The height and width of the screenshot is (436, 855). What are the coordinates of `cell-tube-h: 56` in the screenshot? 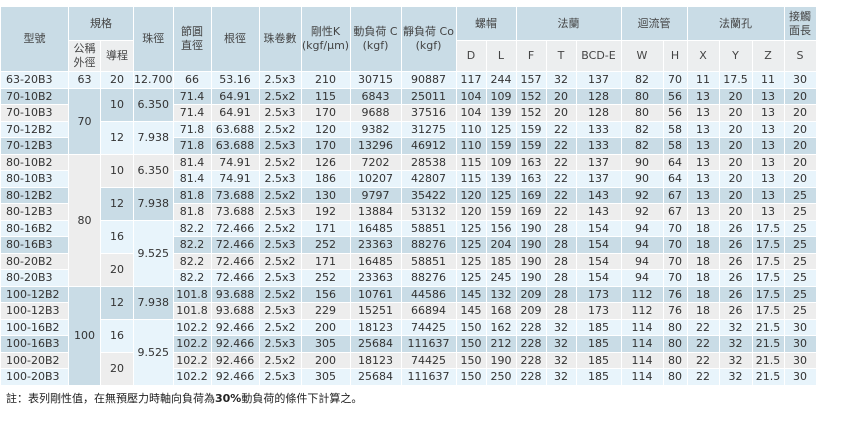 It's located at (675, 96).